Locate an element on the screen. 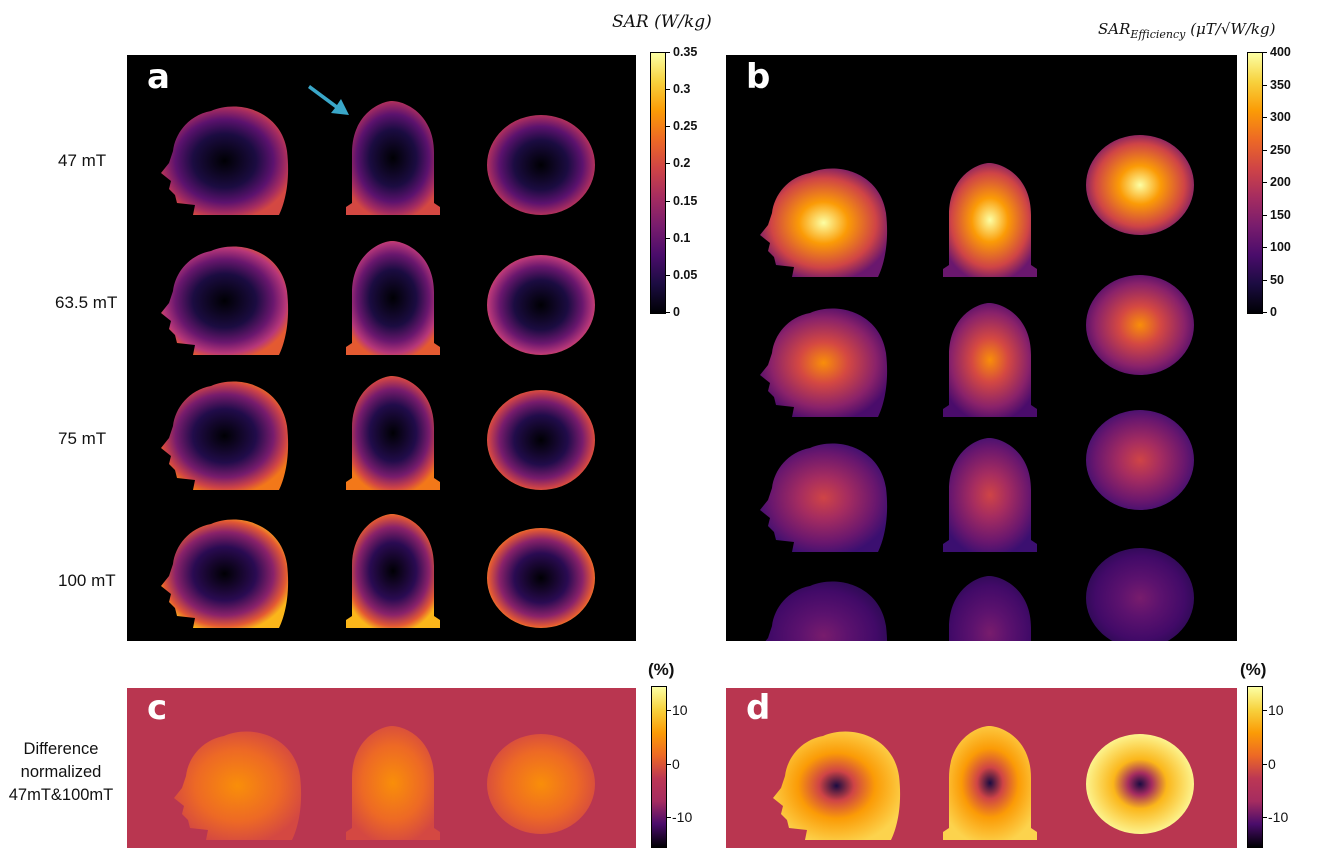 The image size is (1322, 848). colorbar-tick-label: 250 is located at coordinates (1280, 149).